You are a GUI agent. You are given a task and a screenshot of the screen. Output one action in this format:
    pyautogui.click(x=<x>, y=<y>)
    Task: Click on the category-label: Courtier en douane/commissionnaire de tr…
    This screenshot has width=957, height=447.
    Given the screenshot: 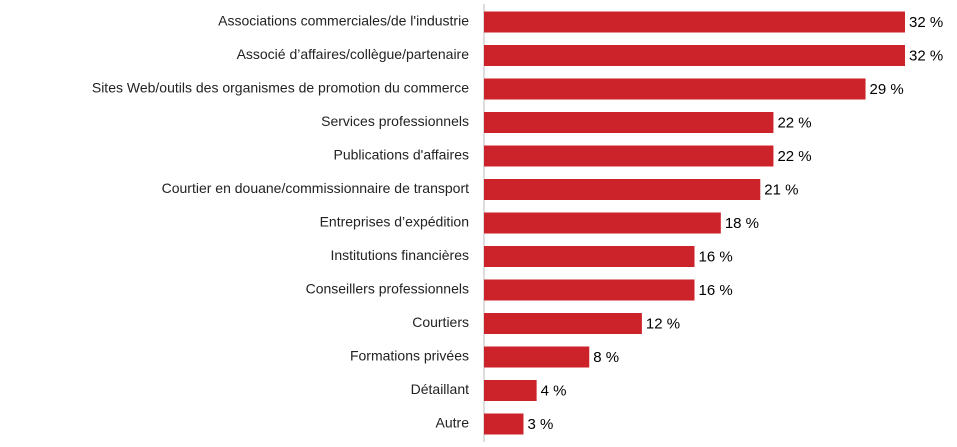 What is the action you would take?
    pyautogui.click(x=315, y=188)
    